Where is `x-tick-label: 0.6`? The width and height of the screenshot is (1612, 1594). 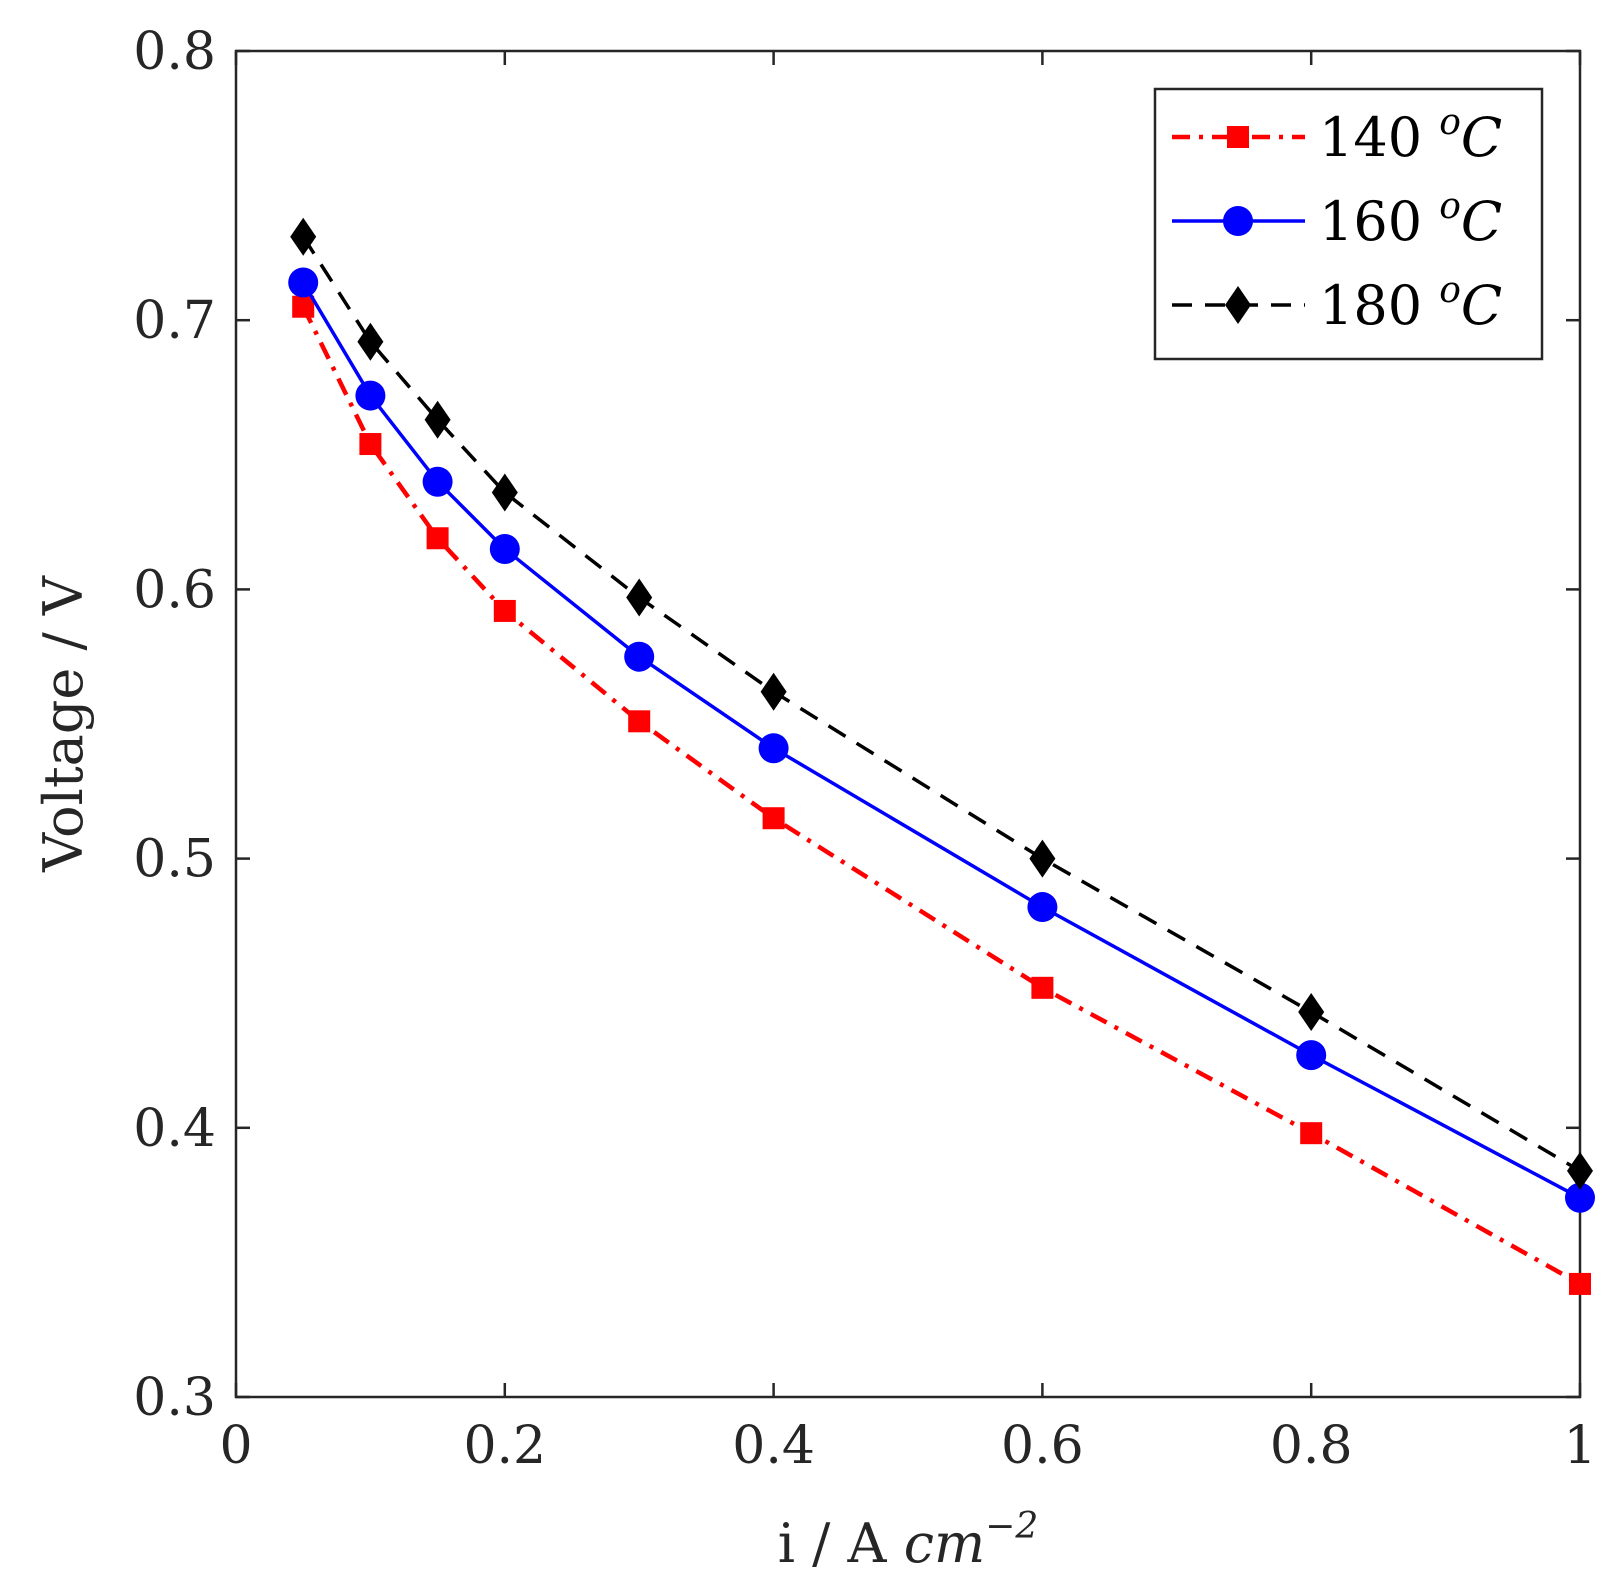
x-tick-label: 0.6 is located at coordinates (1042, 1446).